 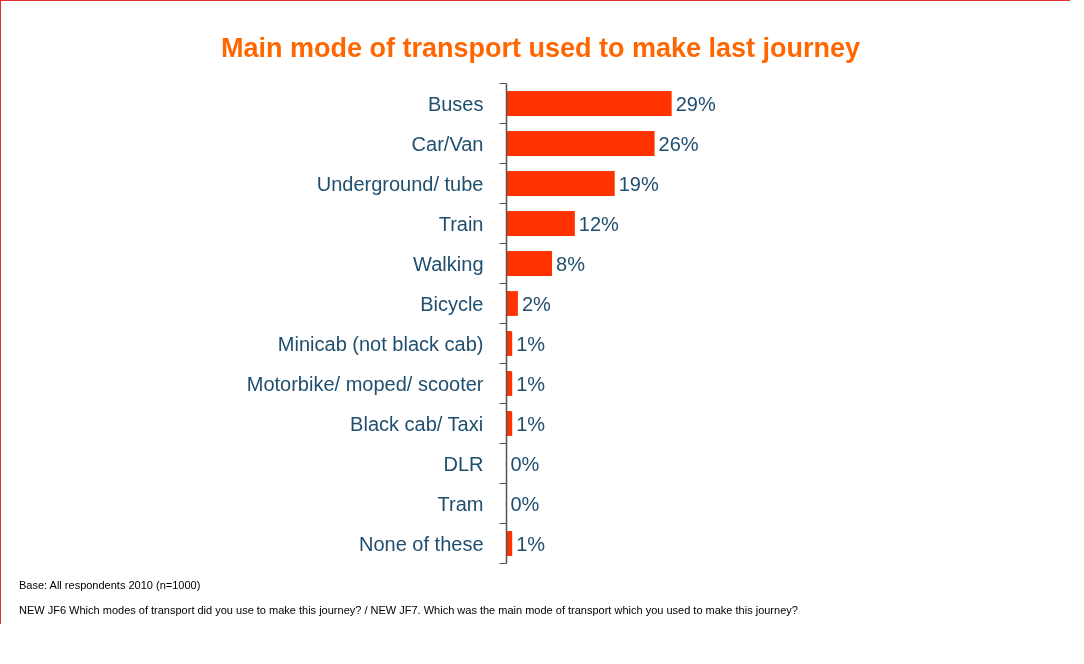 What do you see at coordinates (110, 585) in the screenshot?
I see `text: Base: All respondents 2010 (n=1000)` at bounding box center [110, 585].